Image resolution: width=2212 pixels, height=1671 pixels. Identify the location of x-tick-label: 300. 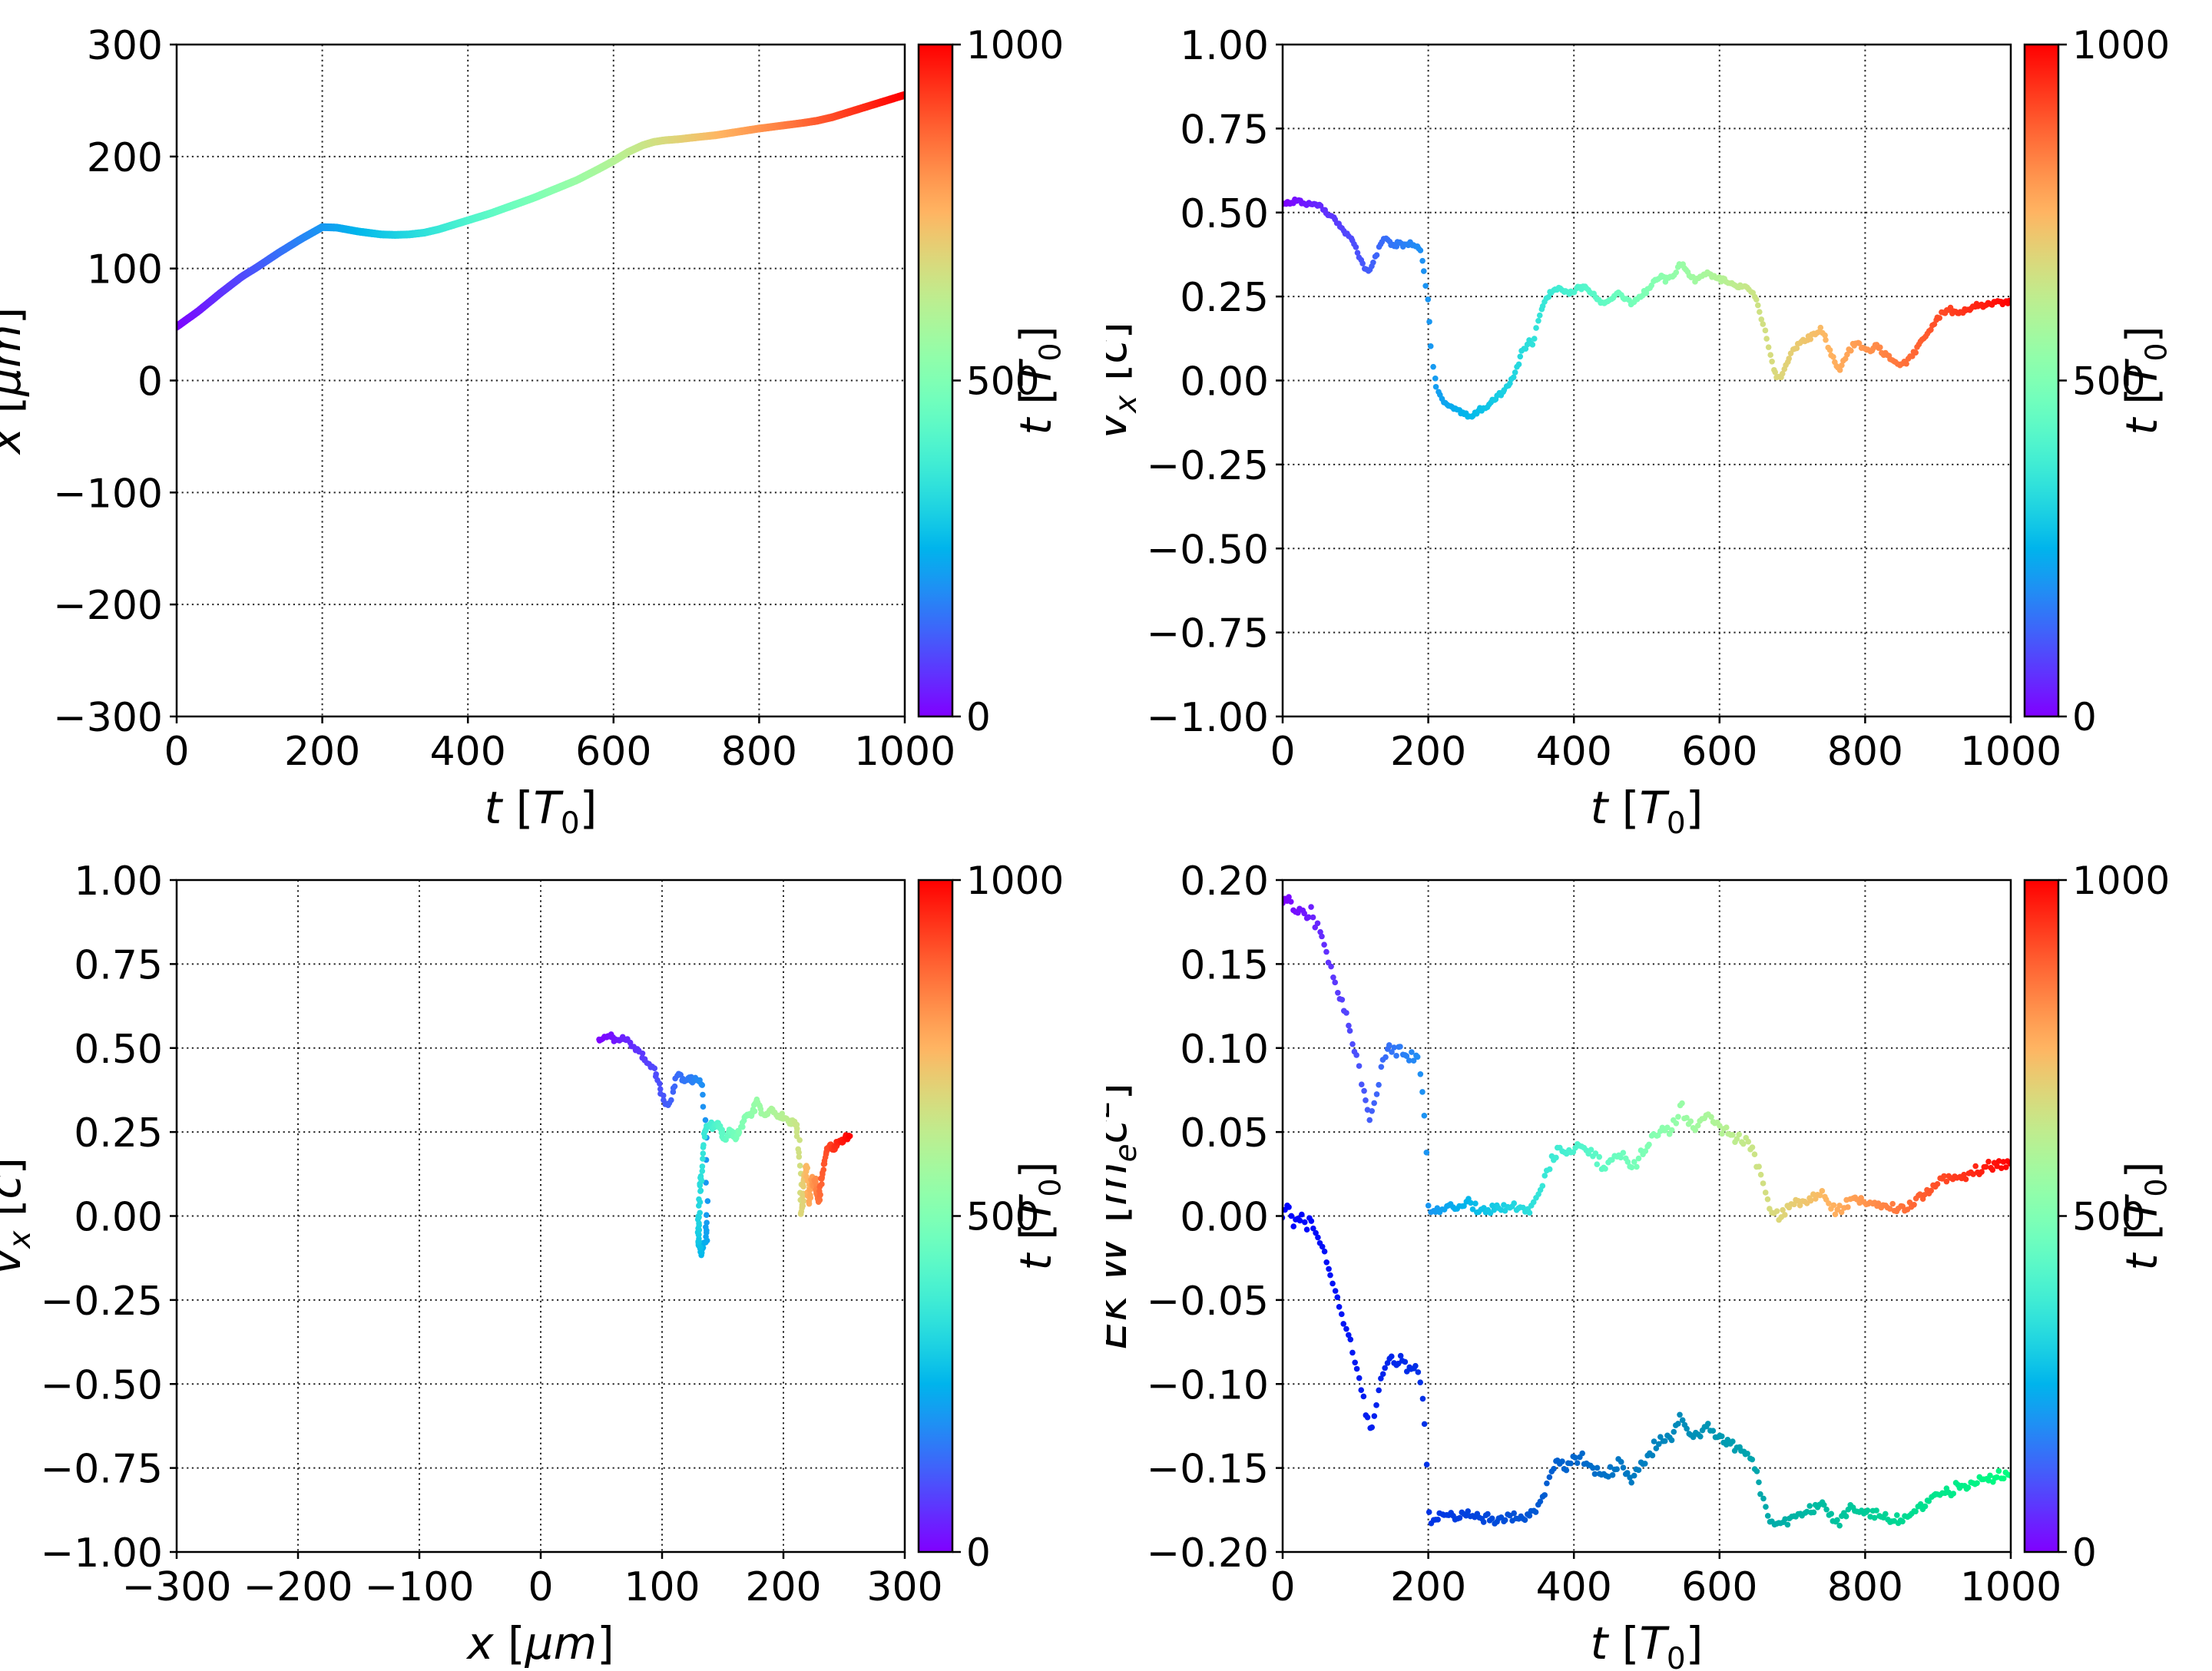
(904, 1587).